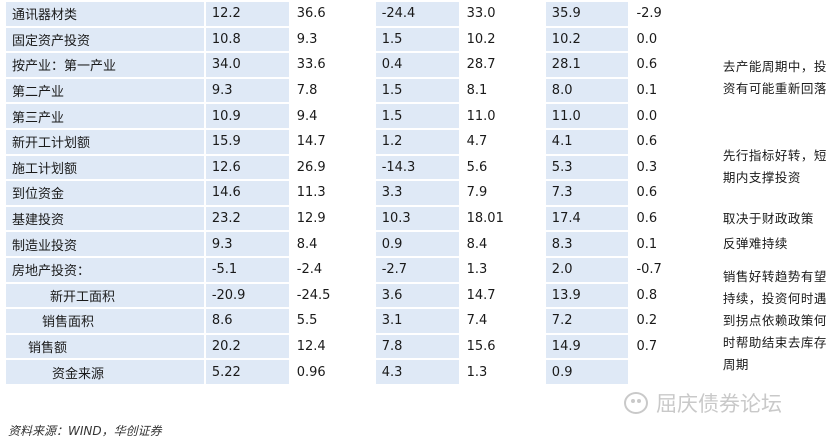 The height and width of the screenshot is (443, 839). What do you see at coordinates (775, 218) in the screenshot?
I see `note-infra: 取决于财政政策` at bounding box center [775, 218].